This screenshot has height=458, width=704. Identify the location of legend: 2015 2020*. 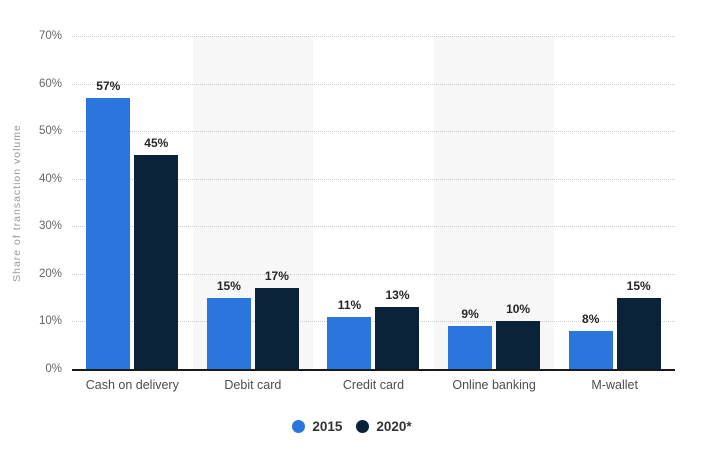
(352, 426).